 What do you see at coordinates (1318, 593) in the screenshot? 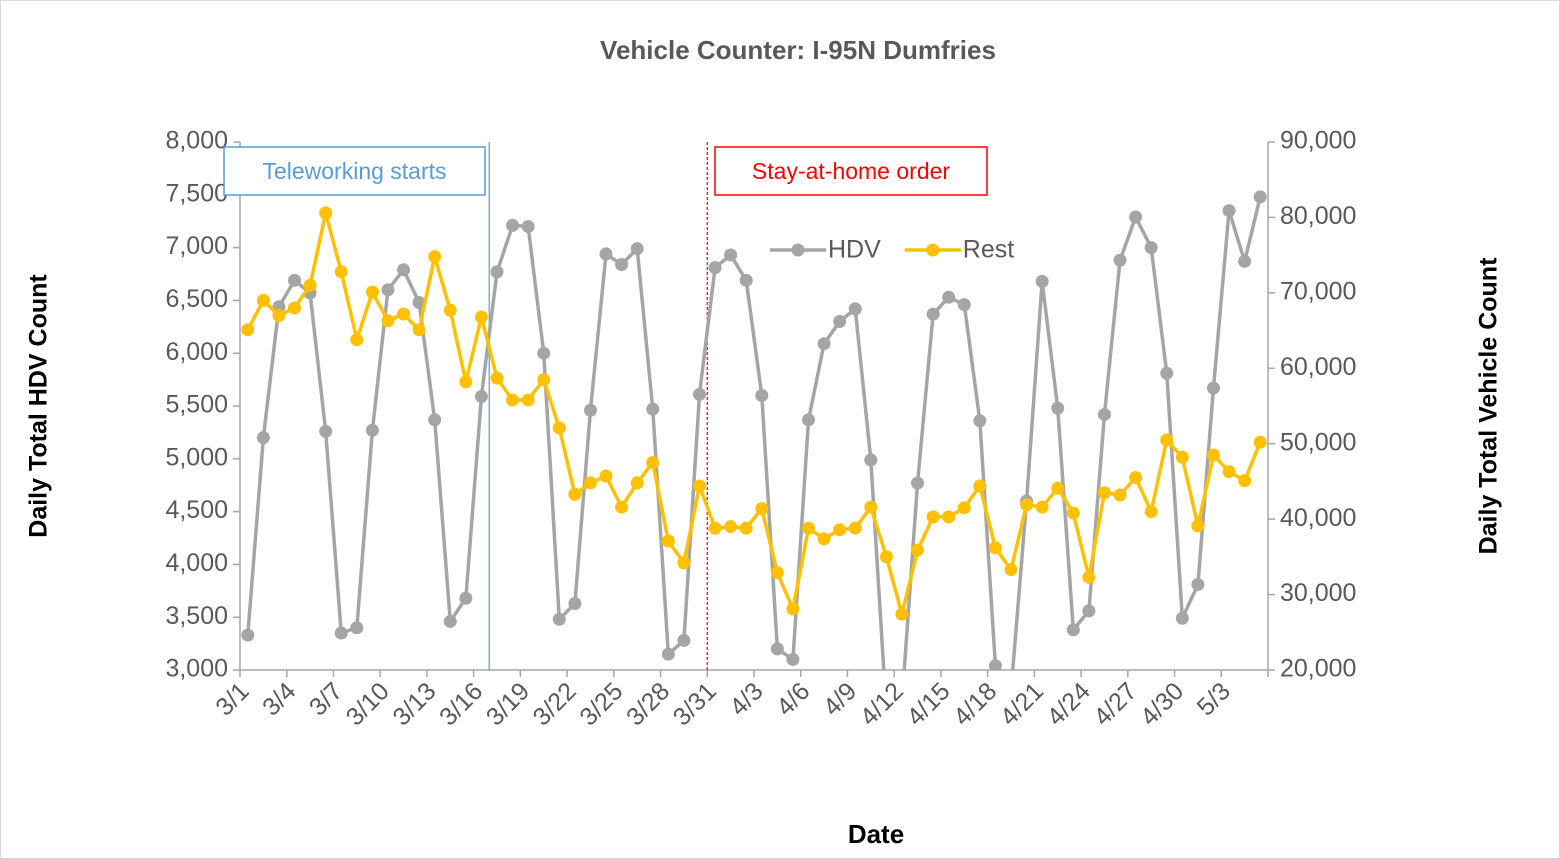
I see `y2-tick-label: 30,000` at bounding box center [1318, 593].